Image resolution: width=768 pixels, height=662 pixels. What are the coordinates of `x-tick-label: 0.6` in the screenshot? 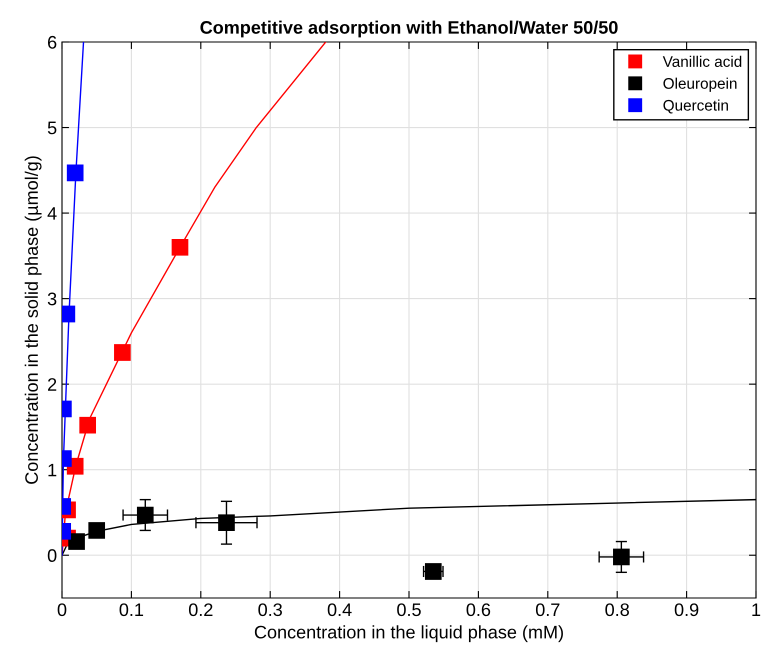 It's located at (478, 609).